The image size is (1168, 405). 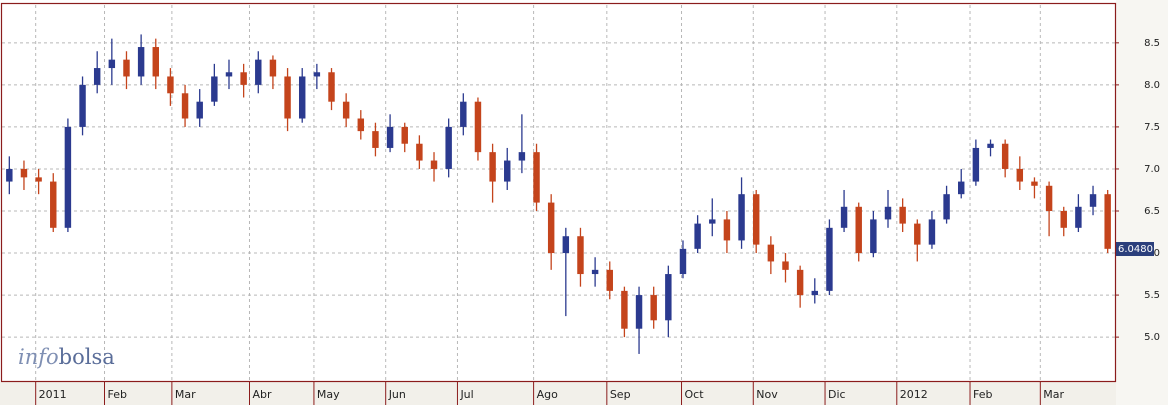 I want to click on x-axis-band, so click(x=584, y=393).